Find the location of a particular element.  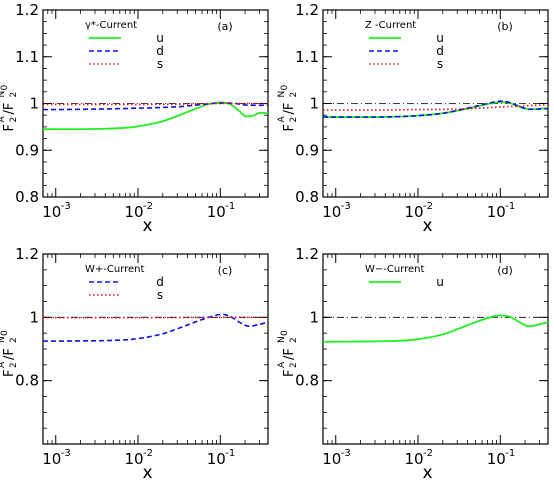

legend-title: γ*-Current is located at coordinates (111, 25).